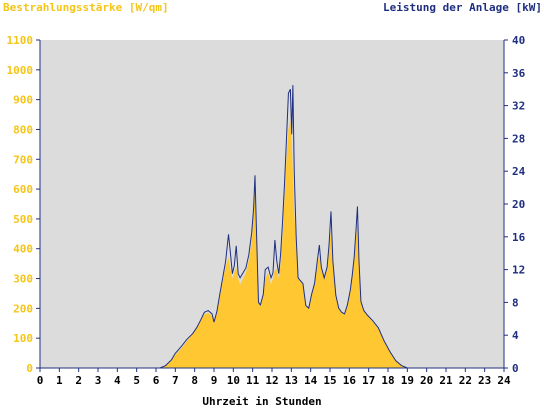 This screenshot has height=408, width=544. I want to click on x-tick-label: 23, so click(484, 380).